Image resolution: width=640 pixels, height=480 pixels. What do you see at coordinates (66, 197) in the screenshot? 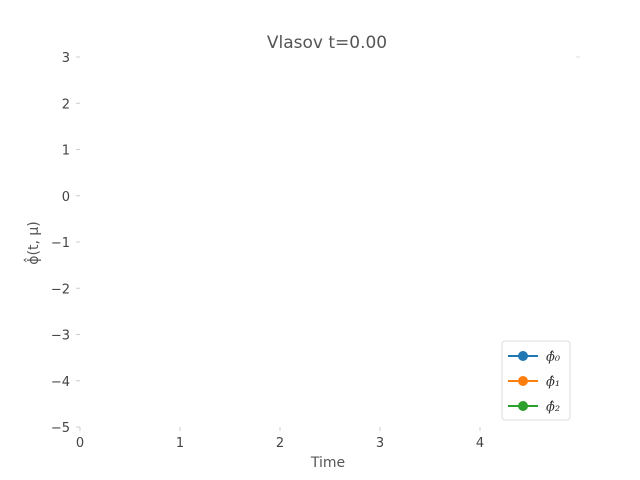
I see `y-tick-label: 0` at bounding box center [66, 197].